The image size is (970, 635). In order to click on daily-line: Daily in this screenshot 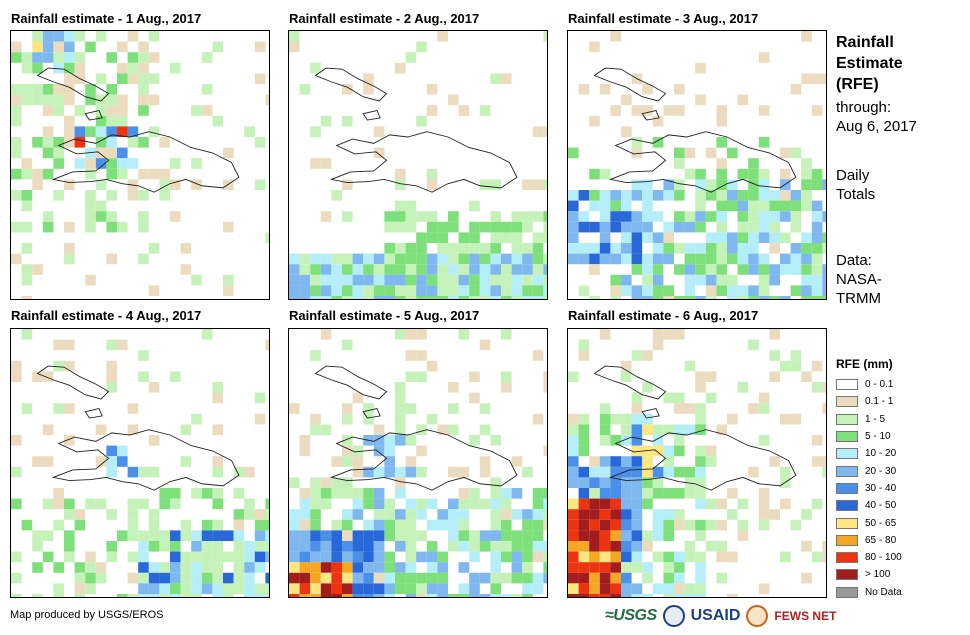, I will do `click(853, 175)`.